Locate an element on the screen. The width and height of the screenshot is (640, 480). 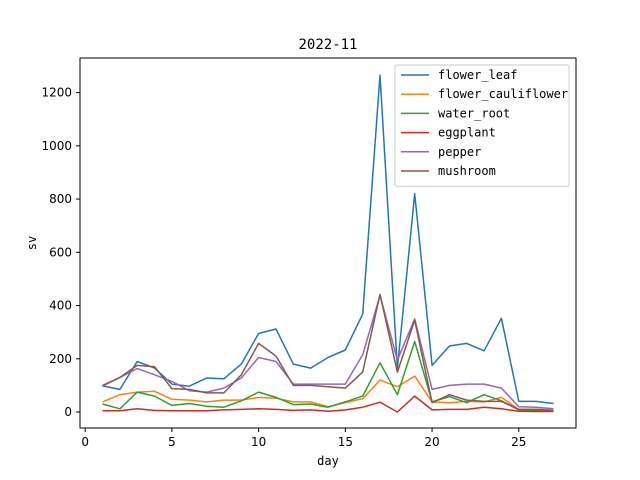
x-tick-label: 20 is located at coordinates (431, 442).